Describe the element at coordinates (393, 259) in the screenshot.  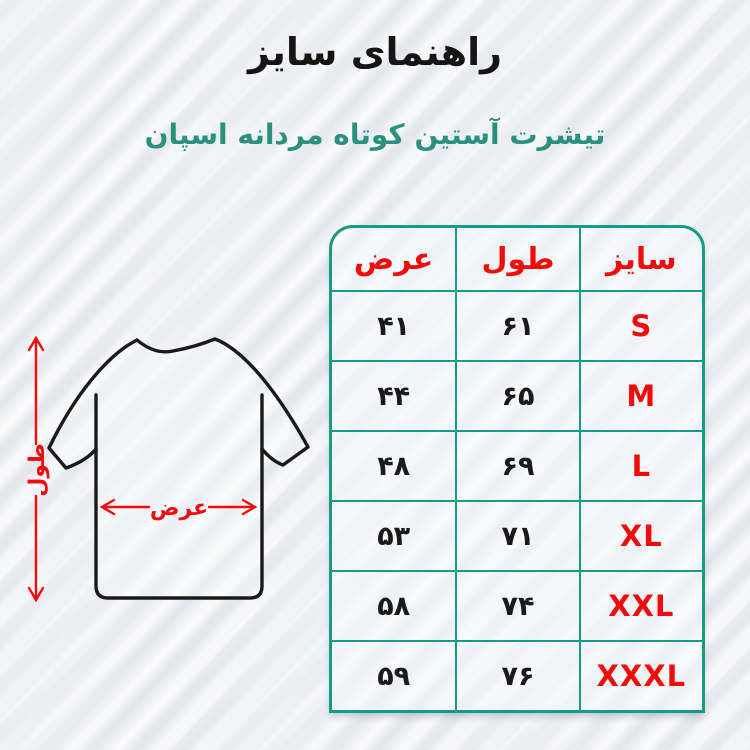
I see `col-header-width: عرض` at that location.